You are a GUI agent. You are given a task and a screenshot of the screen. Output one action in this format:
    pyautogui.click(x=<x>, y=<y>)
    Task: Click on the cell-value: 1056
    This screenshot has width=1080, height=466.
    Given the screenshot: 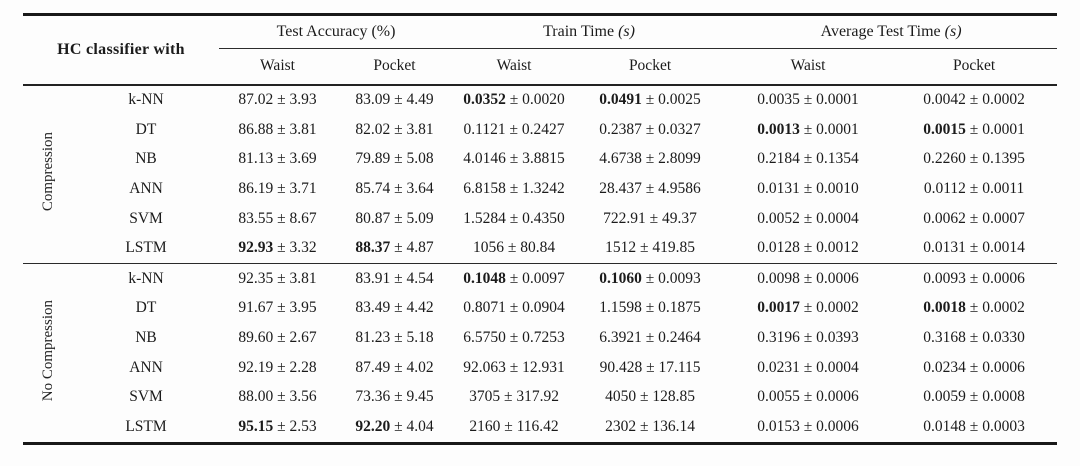 What is the action you would take?
    pyautogui.click(x=488, y=248)
    